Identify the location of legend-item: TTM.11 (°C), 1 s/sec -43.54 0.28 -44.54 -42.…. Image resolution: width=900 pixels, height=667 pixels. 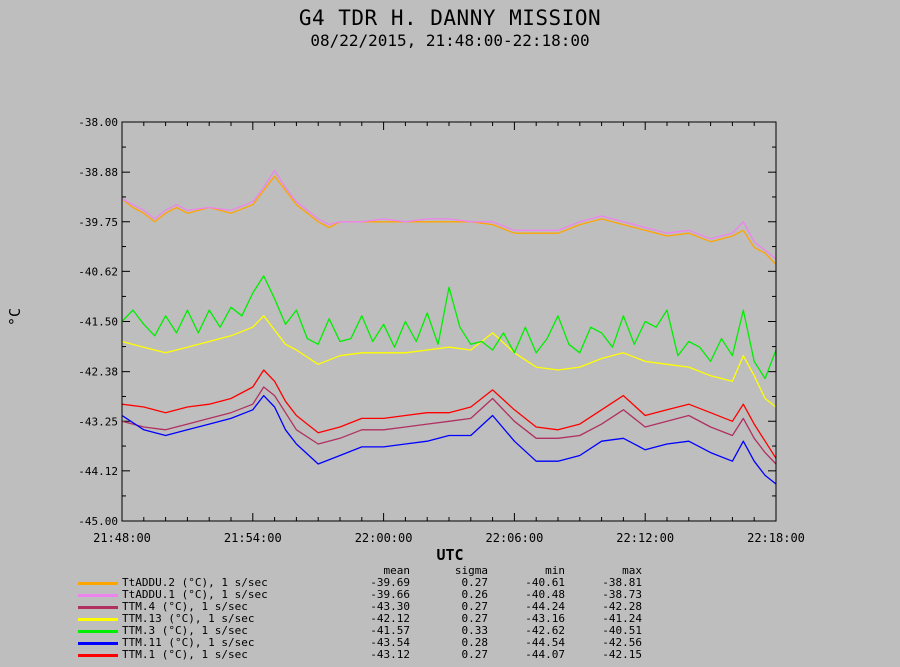
(428, 643).